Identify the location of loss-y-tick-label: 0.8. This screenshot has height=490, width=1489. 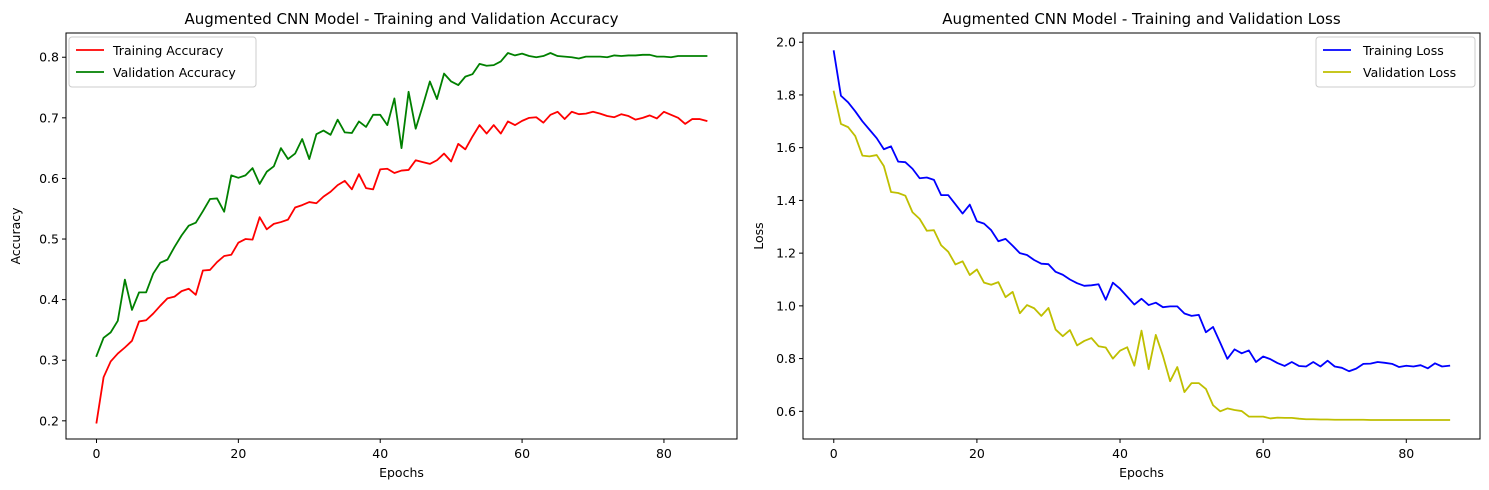
(786, 358).